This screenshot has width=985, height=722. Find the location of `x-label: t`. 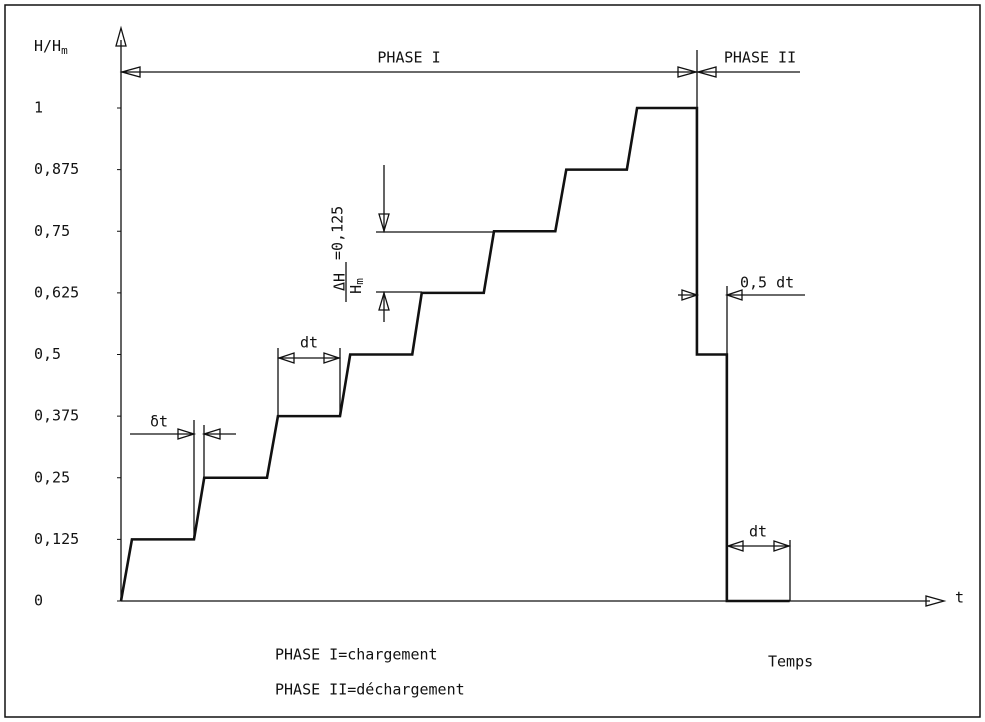

x-label: t is located at coordinates (959, 598).